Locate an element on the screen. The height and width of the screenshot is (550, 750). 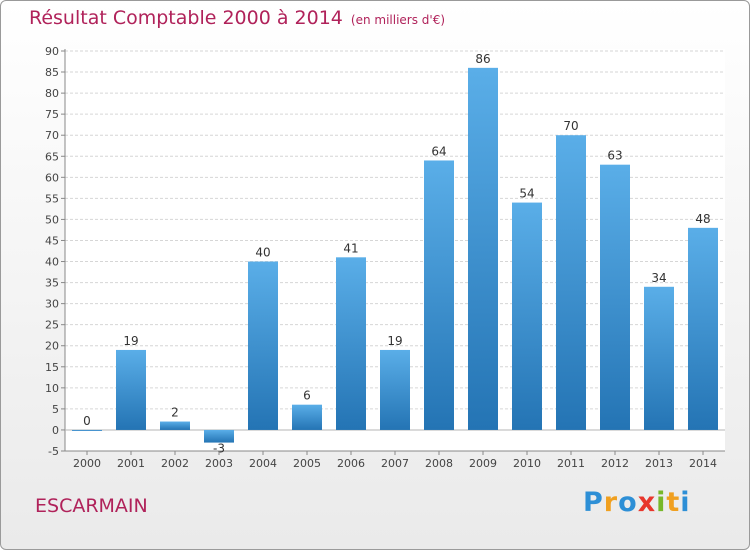
x-tick-label-2002: 2002 is located at coordinates (175, 463).